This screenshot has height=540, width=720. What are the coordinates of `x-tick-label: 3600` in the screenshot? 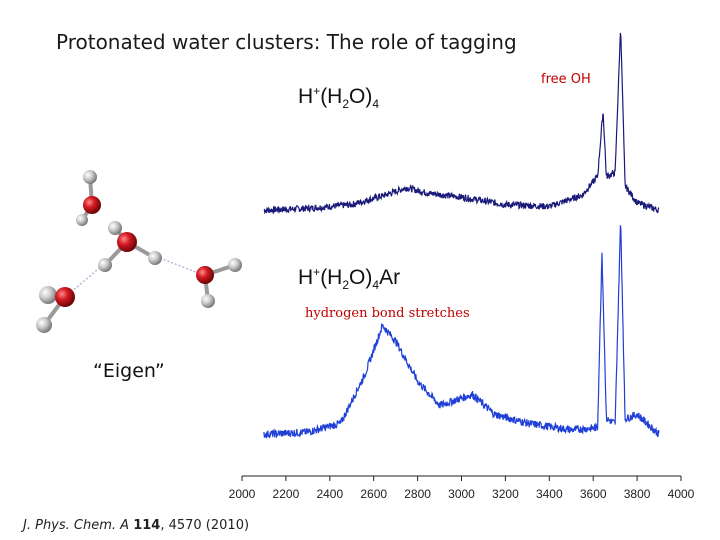 It's located at (593, 494).